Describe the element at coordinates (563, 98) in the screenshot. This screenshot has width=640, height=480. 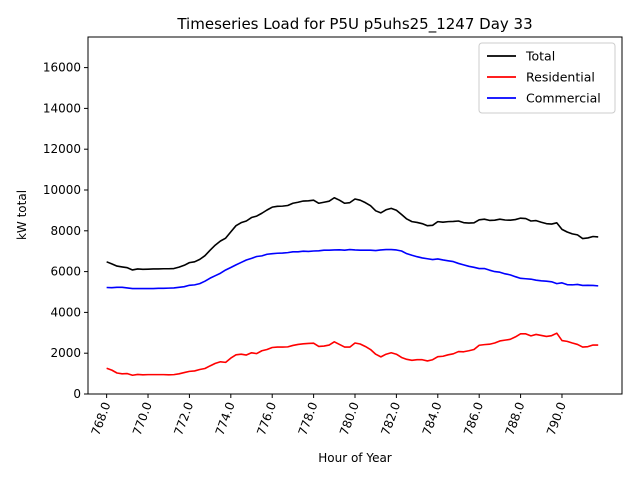
I see `legend-label-commercial: Commercial` at that location.